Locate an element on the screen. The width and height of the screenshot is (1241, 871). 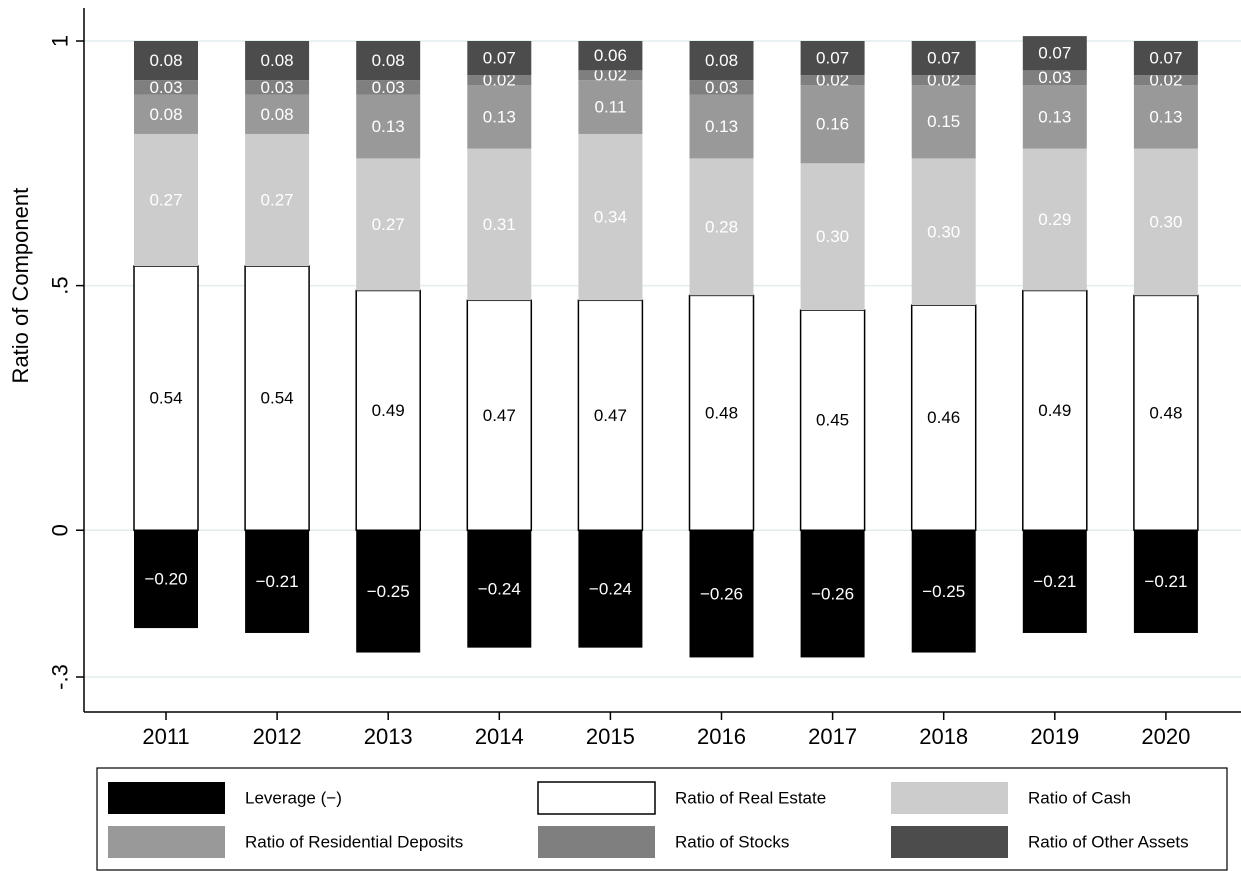
bar-stack: −0.20 0.54 0.27 0.08 0.03 0.08 is located at coordinates (166, 335).